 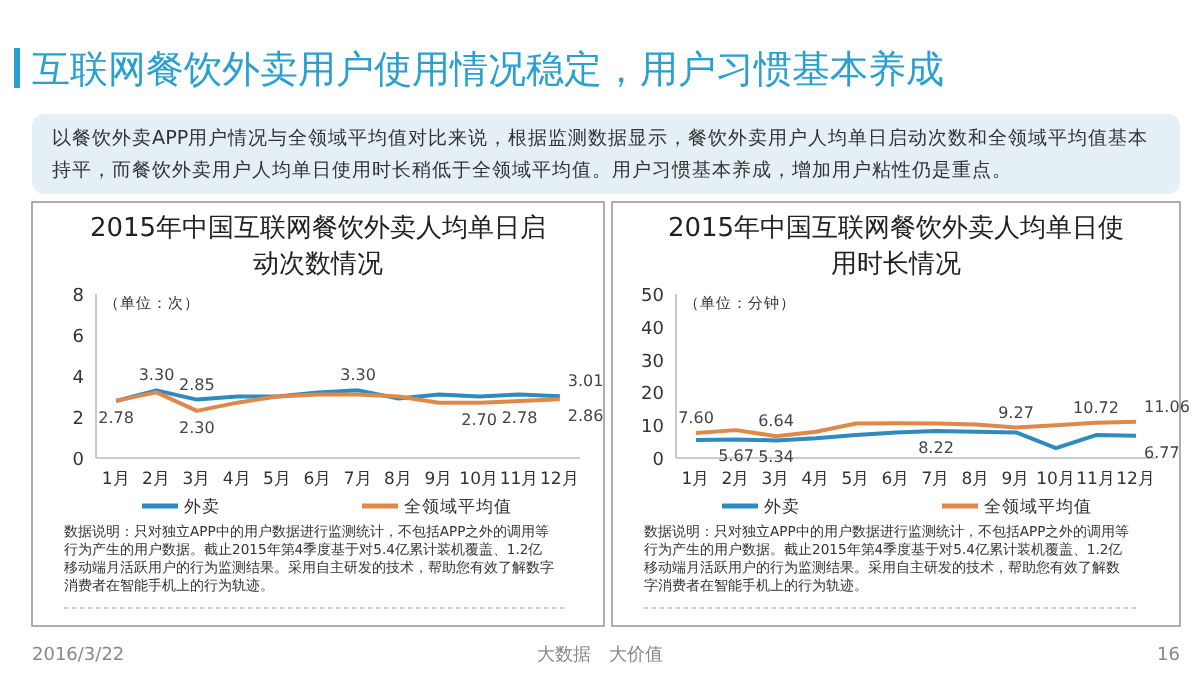 I want to click on y-tick-label: 20, so click(x=653, y=395).